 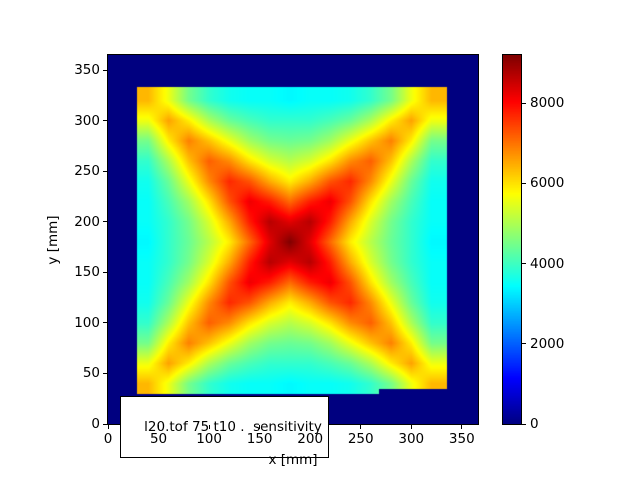 What do you see at coordinates (95, 424) in the screenshot?
I see `y-tick-label: 0` at bounding box center [95, 424].